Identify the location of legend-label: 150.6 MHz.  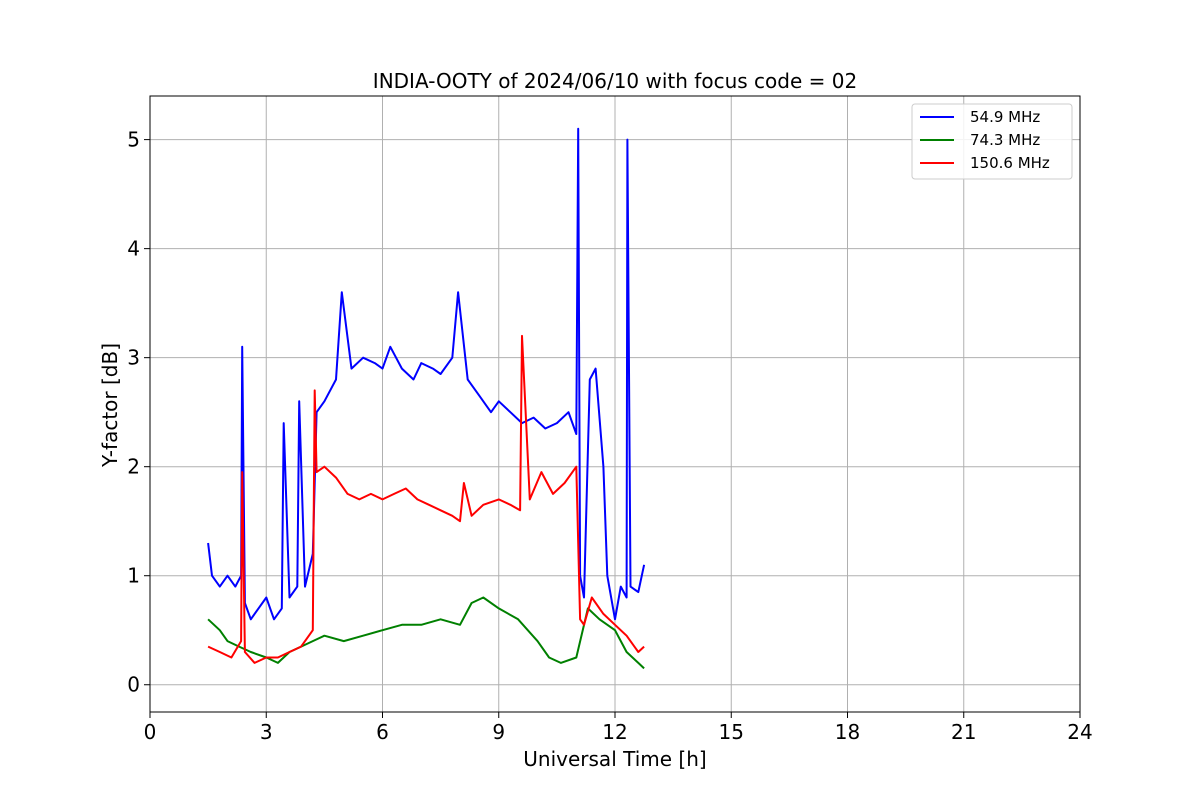
(1010, 163).